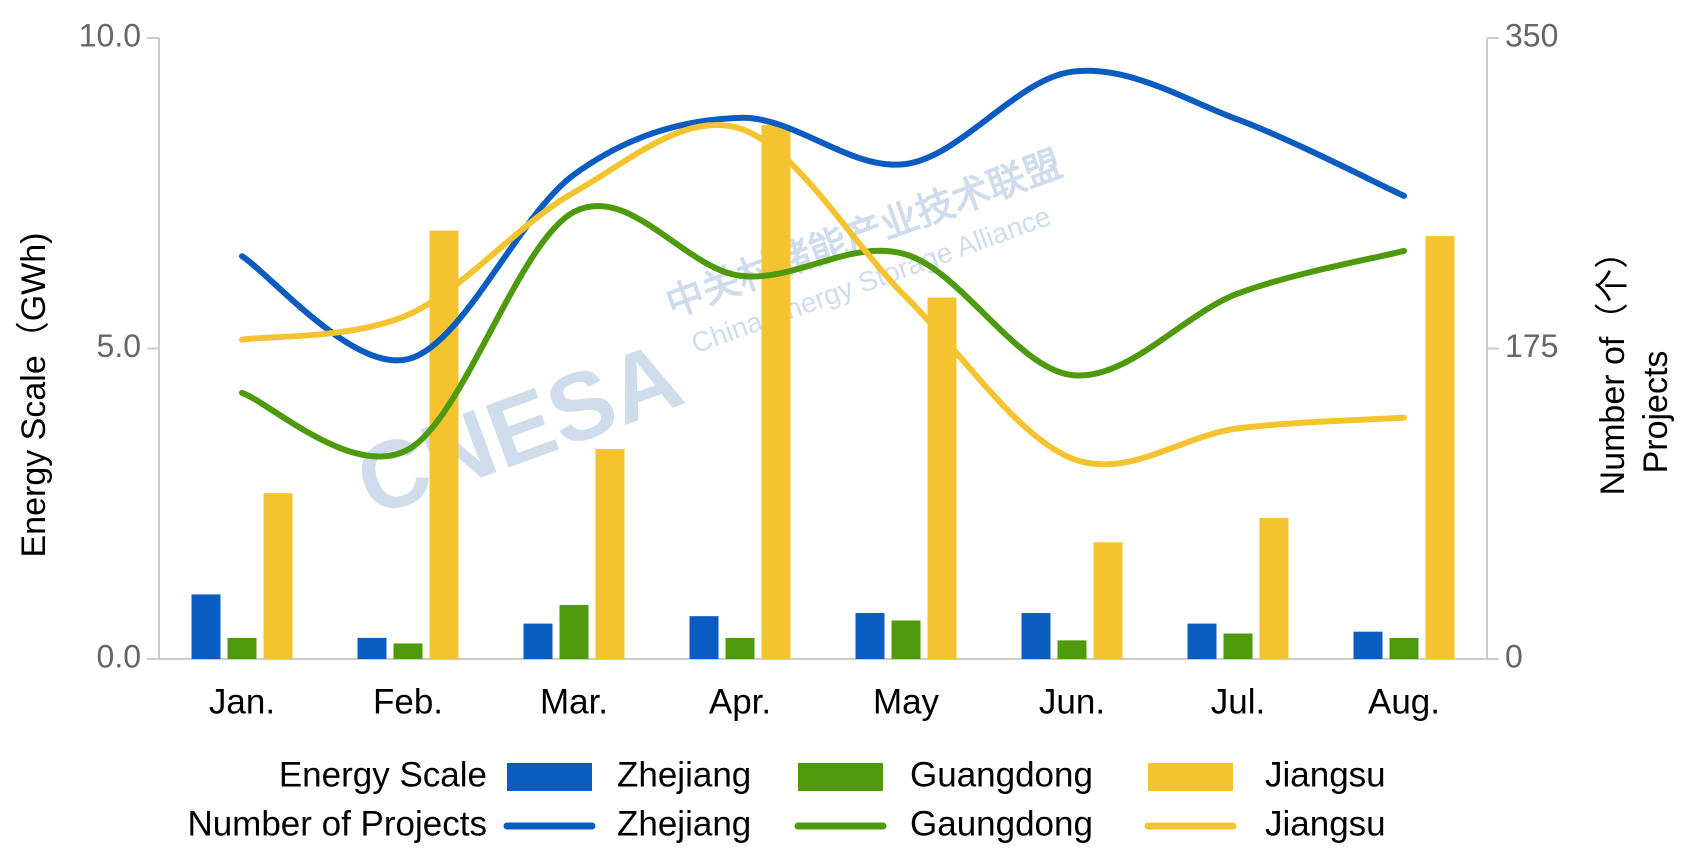 This screenshot has width=1698, height=868. What do you see at coordinates (1514, 656) in the screenshot?
I see `y2-tick-label: 0` at bounding box center [1514, 656].